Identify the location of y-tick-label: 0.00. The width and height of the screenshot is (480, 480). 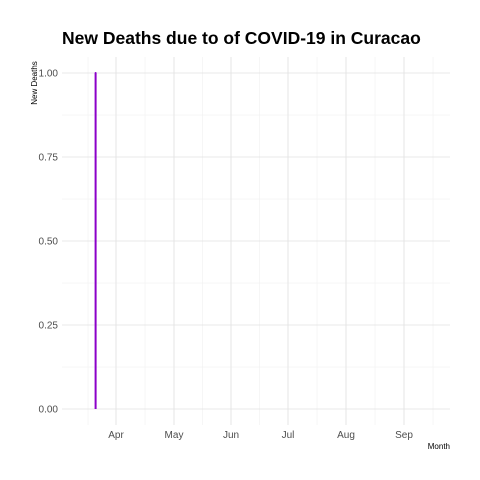
(49, 410).